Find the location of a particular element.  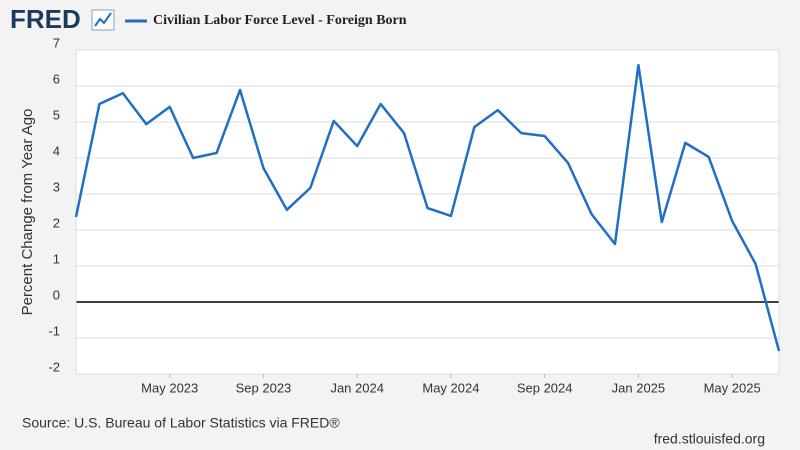

brand-logo: FRED is located at coordinates (45, 19).